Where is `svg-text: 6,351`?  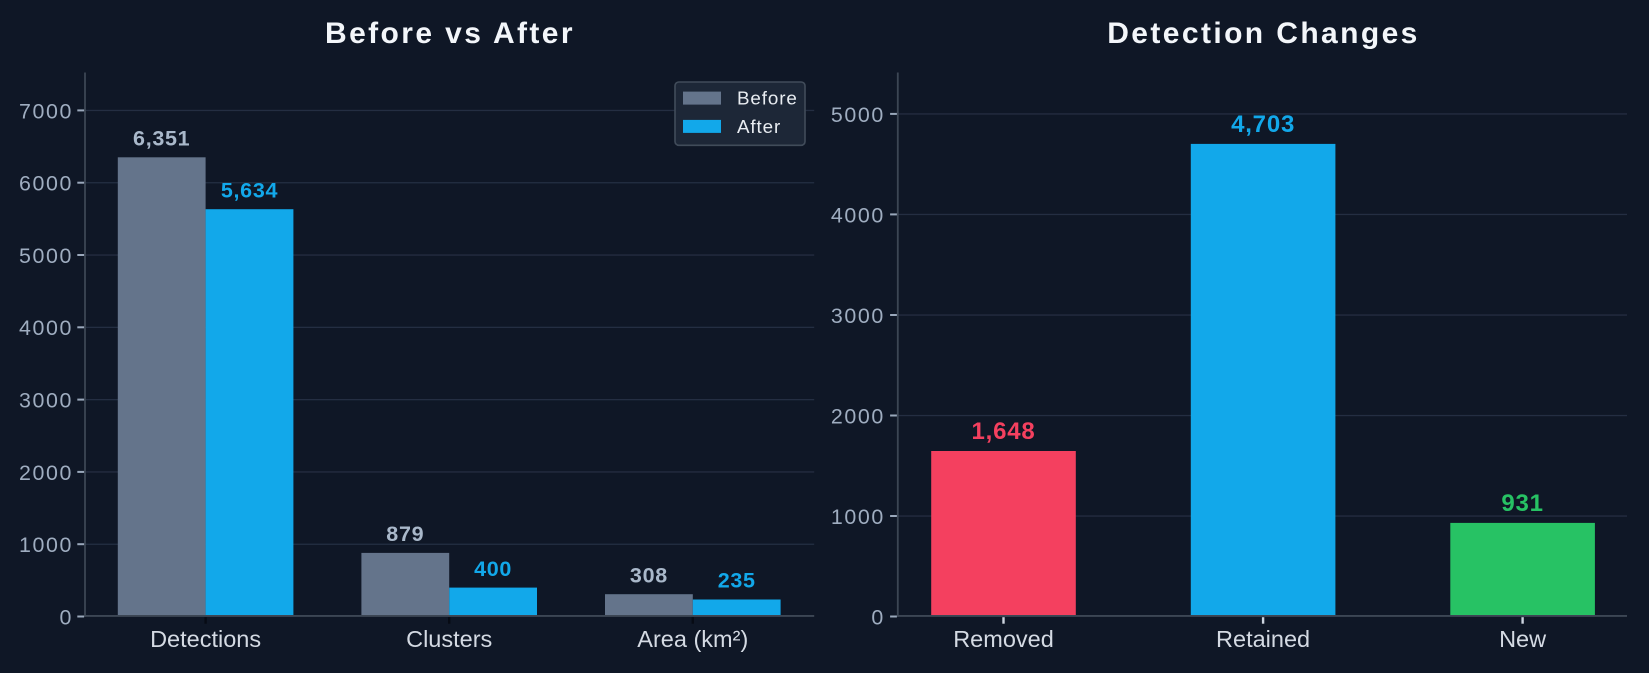
svg-text: 6,351 is located at coordinates (161, 139).